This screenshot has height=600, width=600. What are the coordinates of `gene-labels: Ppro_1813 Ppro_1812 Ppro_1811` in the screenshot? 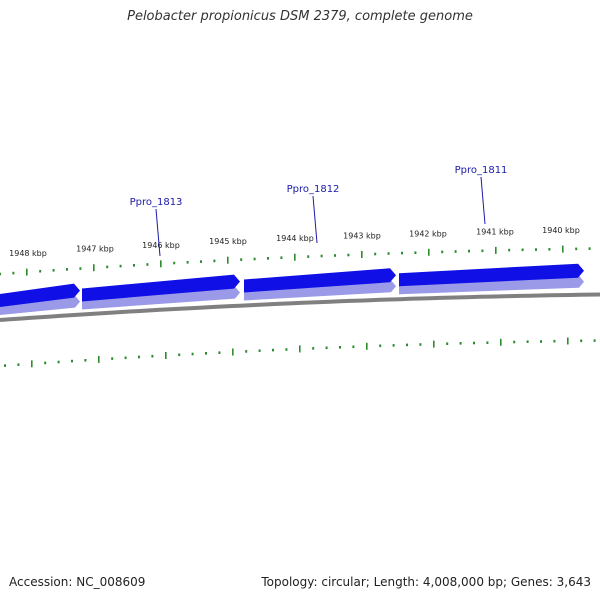 It's located at (319, 211).